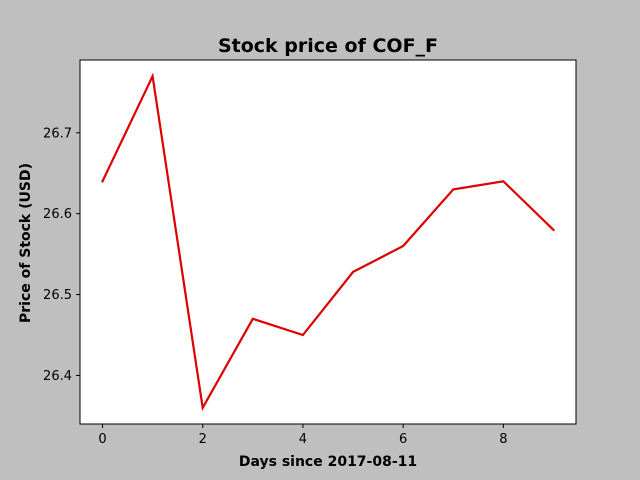 The width and height of the screenshot is (640, 480). Describe the element at coordinates (57, 376) in the screenshot. I see `y-tick-label: 26.4` at that location.